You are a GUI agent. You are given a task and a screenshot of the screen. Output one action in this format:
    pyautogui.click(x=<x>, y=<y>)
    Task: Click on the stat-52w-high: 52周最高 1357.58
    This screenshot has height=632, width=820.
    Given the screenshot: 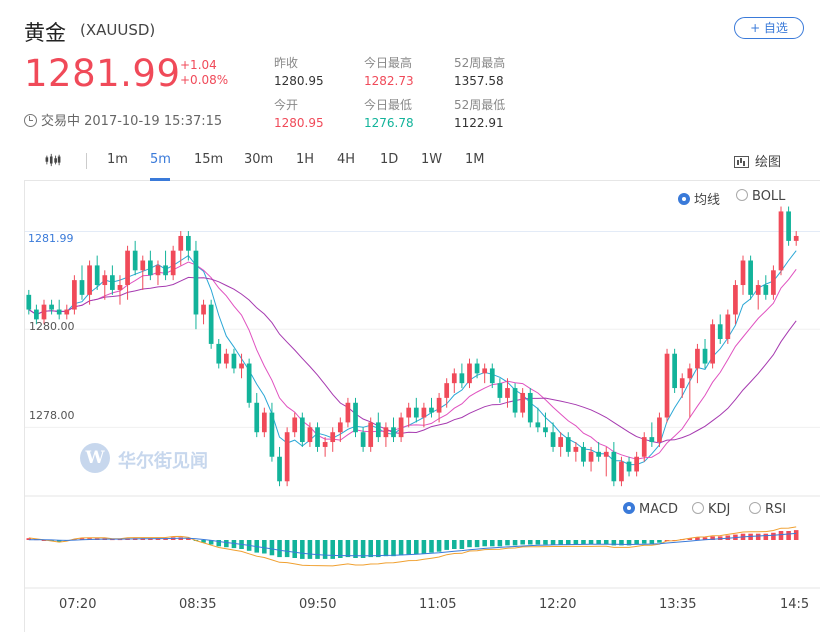 What is the action you would take?
    pyautogui.click(x=479, y=71)
    